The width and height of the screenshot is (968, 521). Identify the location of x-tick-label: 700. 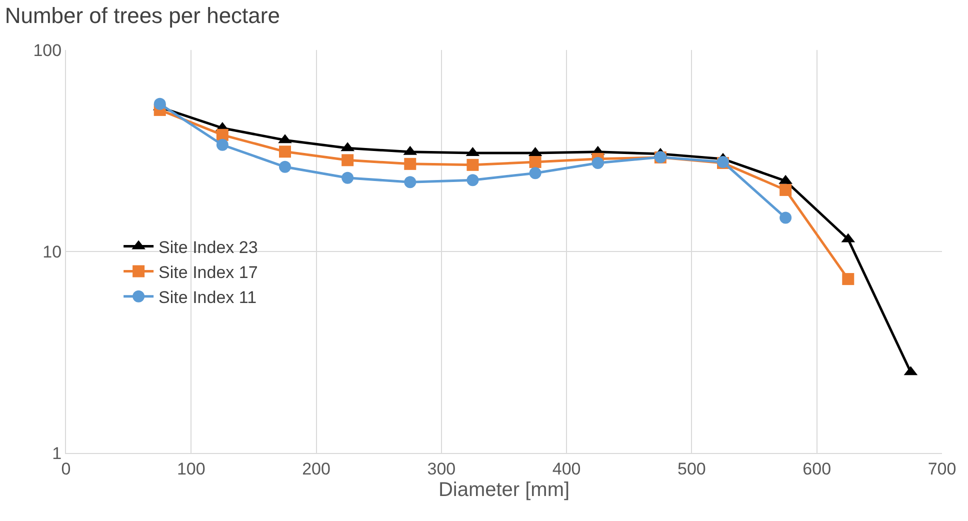
(942, 468).